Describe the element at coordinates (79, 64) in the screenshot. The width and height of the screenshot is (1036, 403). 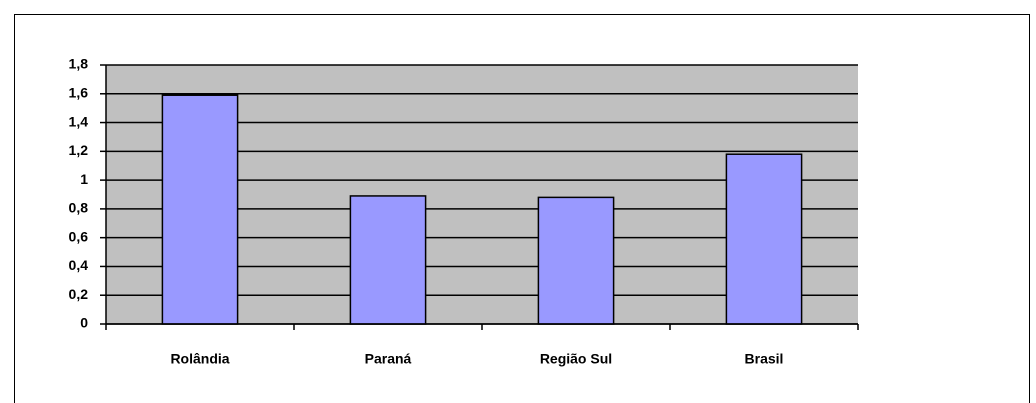
I see `y-tick-label: 1,8` at that location.